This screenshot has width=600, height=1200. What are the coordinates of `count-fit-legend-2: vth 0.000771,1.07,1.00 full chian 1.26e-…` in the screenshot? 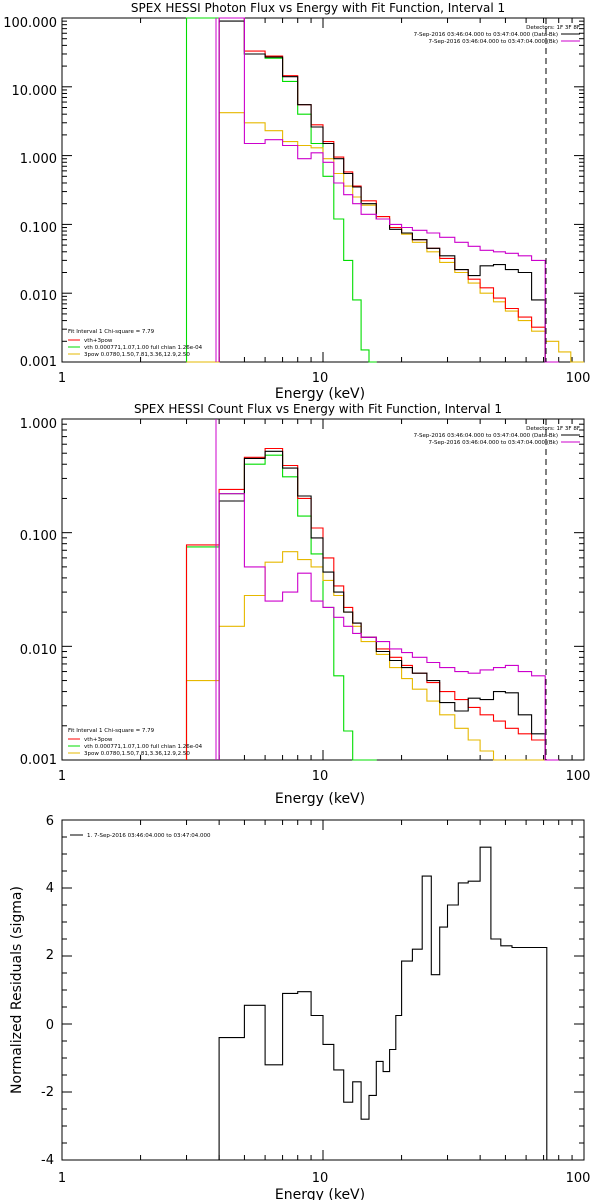 It's located at (143, 747).